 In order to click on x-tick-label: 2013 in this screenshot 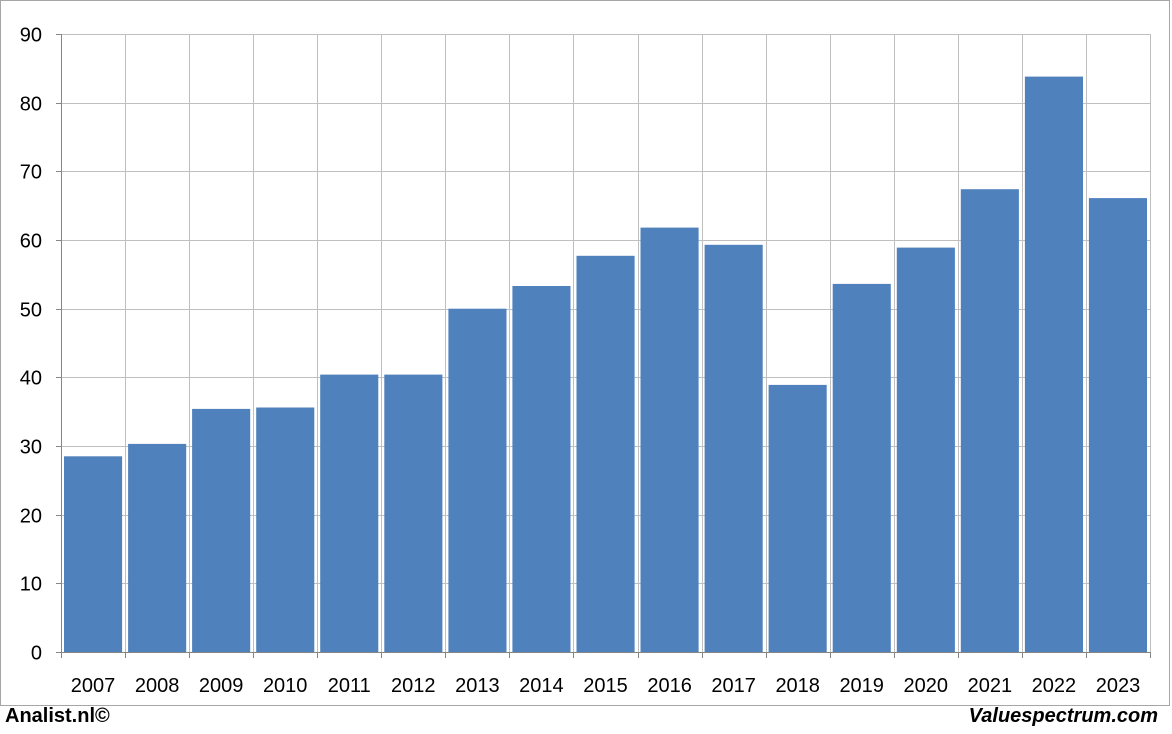, I will do `click(477, 686)`.